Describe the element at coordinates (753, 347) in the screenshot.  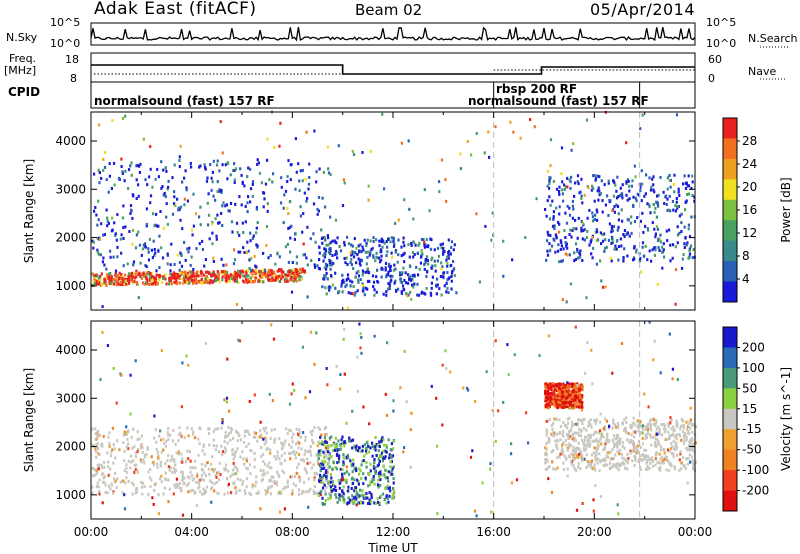
I see `velocity-colorbar-tick-label: 200` at that location.